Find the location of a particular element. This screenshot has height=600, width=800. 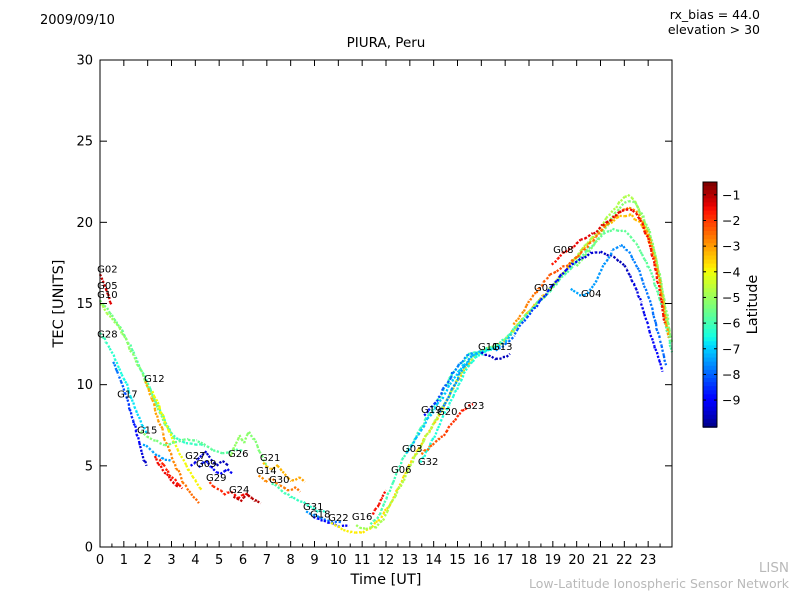

x-tick-label: 13 is located at coordinates (410, 560).